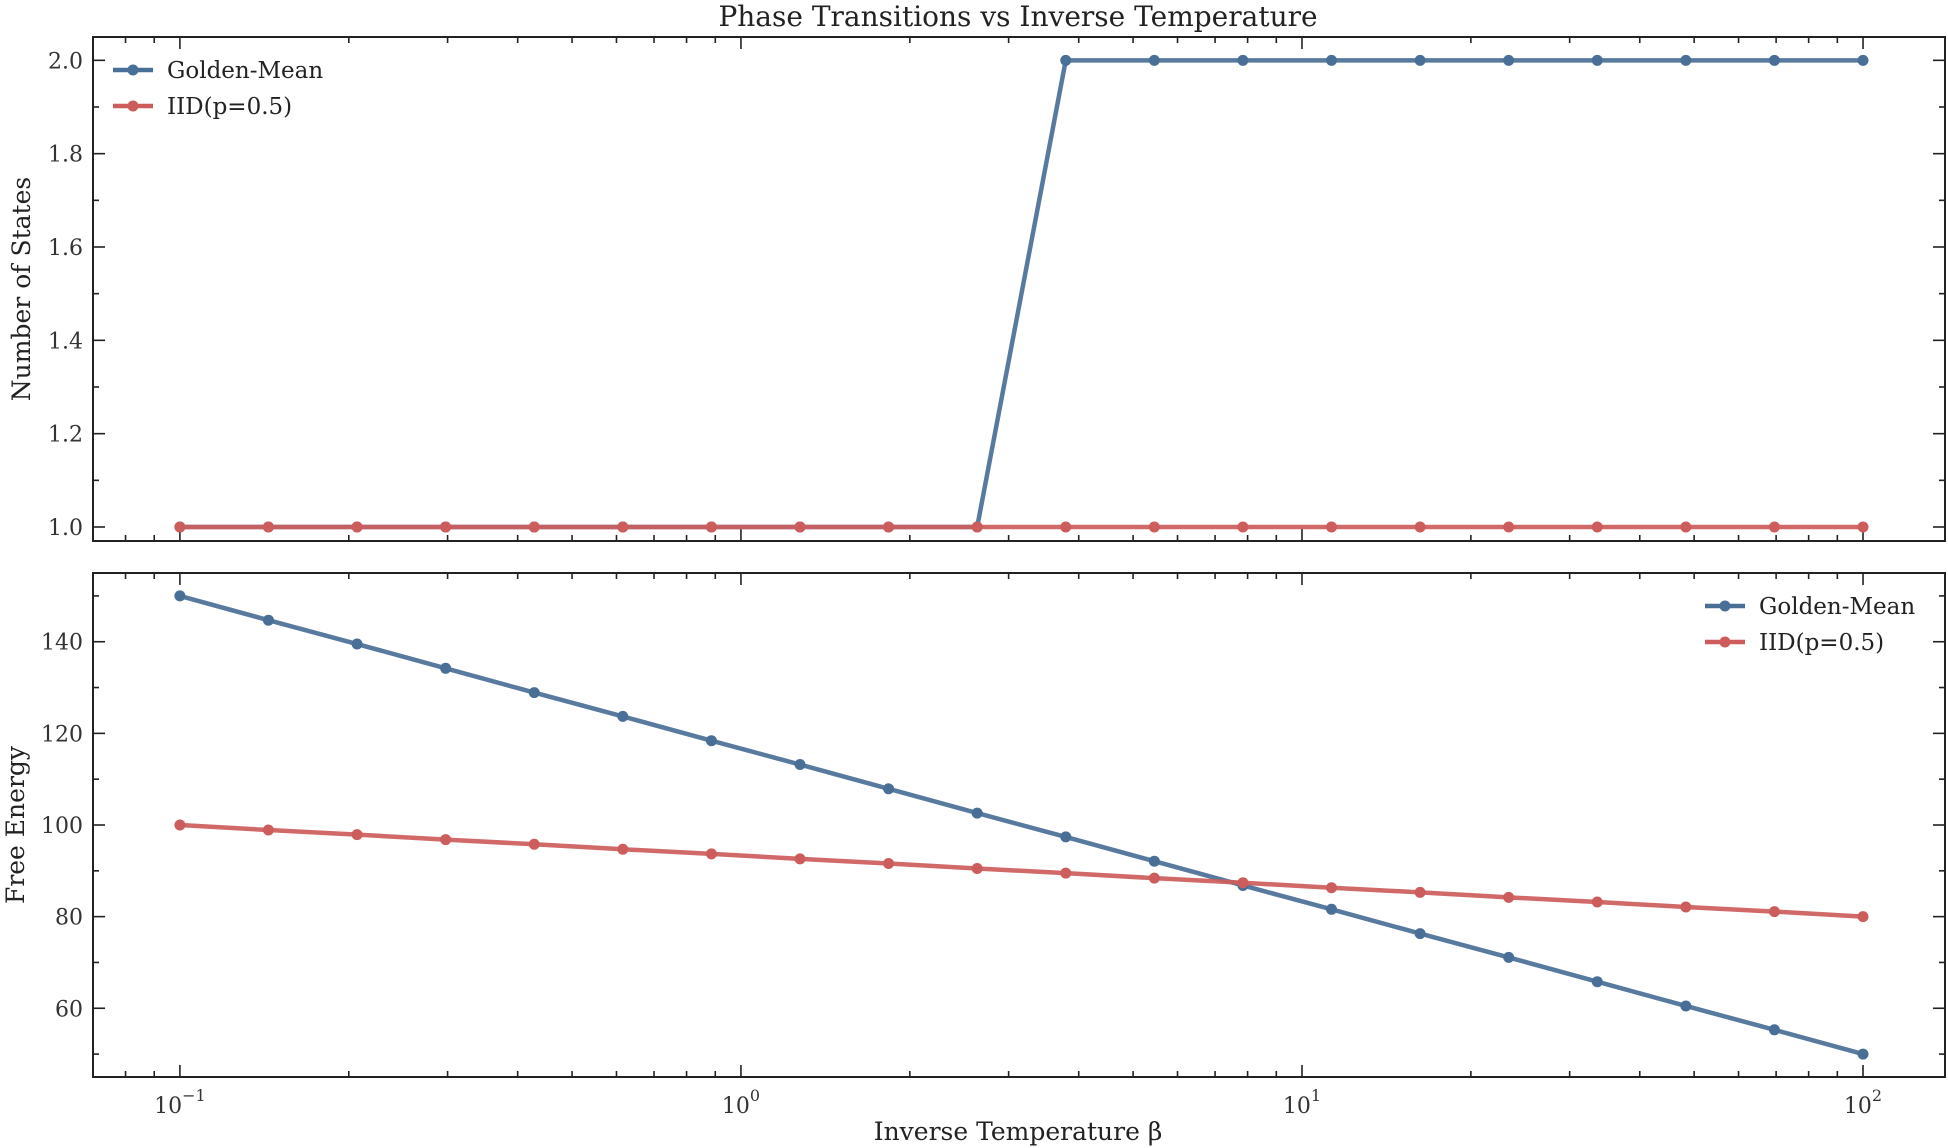 The width and height of the screenshot is (1948, 1148). What do you see at coordinates (62, 734) in the screenshot?
I see `y-tick-label: 120` at bounding box center [62, 734].